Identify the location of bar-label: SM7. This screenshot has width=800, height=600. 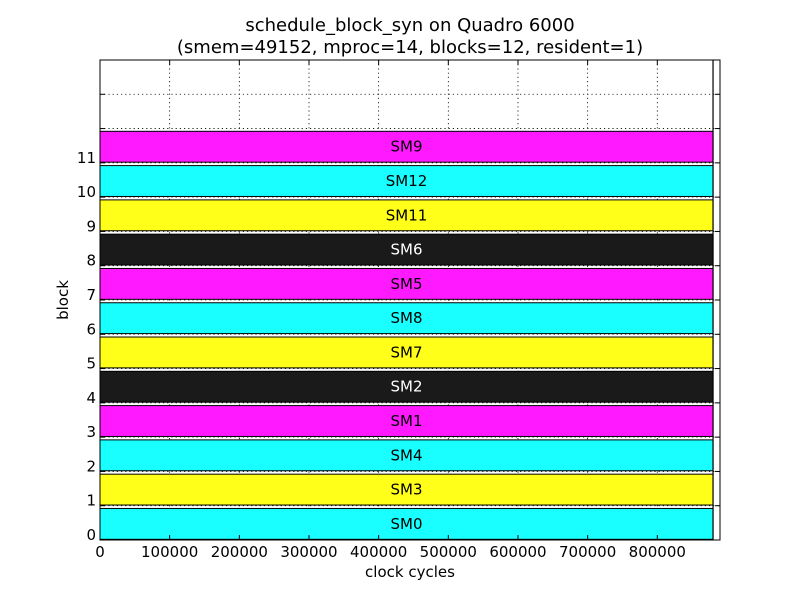
(407, 352).